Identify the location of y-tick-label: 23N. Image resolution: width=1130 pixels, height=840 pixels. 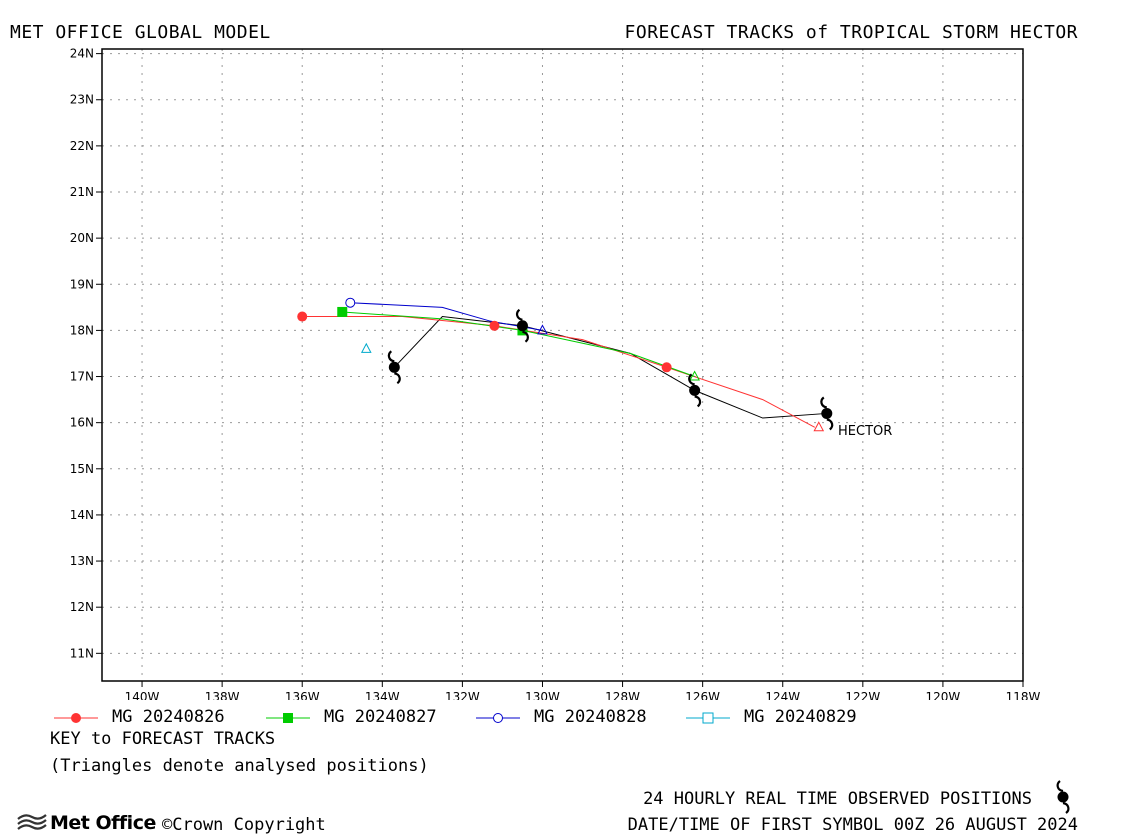
(82, 100).